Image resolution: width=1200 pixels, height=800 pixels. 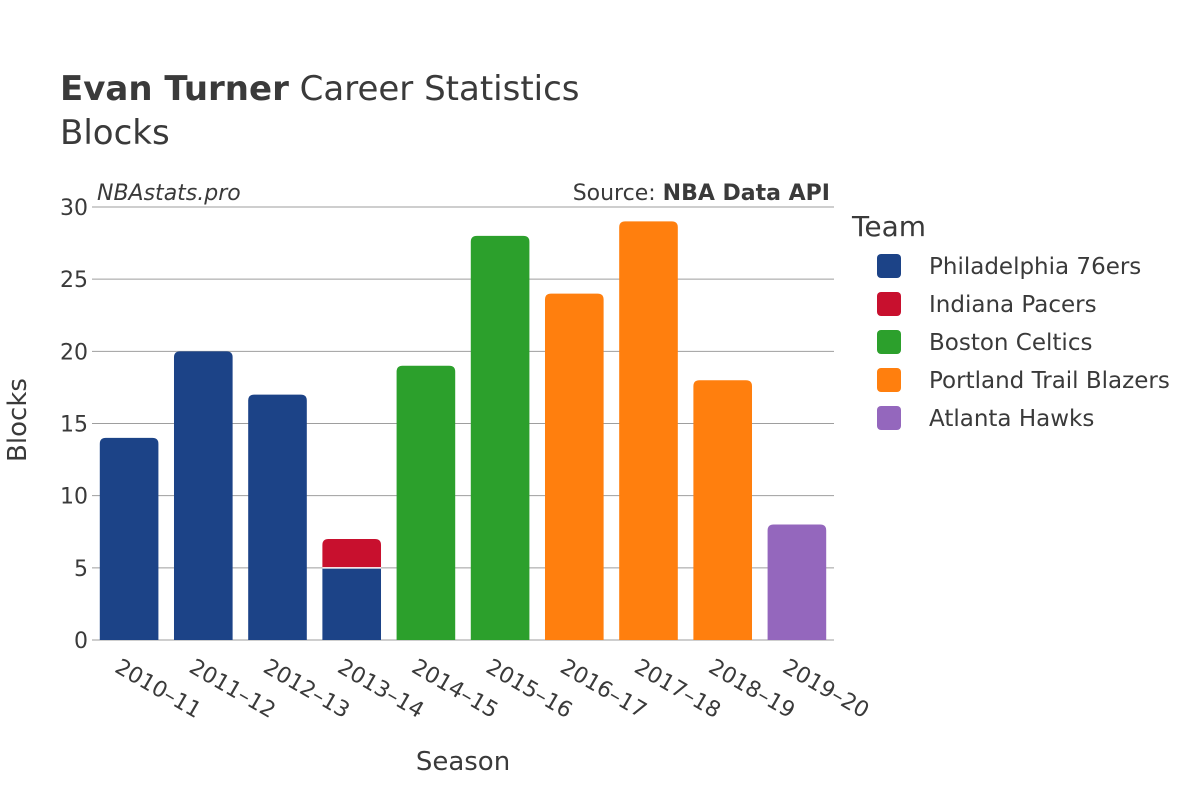 What do you see at coordinates (1035, 267) in the screenshot?
I see `legend-label-philadelphia-76ers: Philadelphia 76ers` at bounding box center [1035, 267].